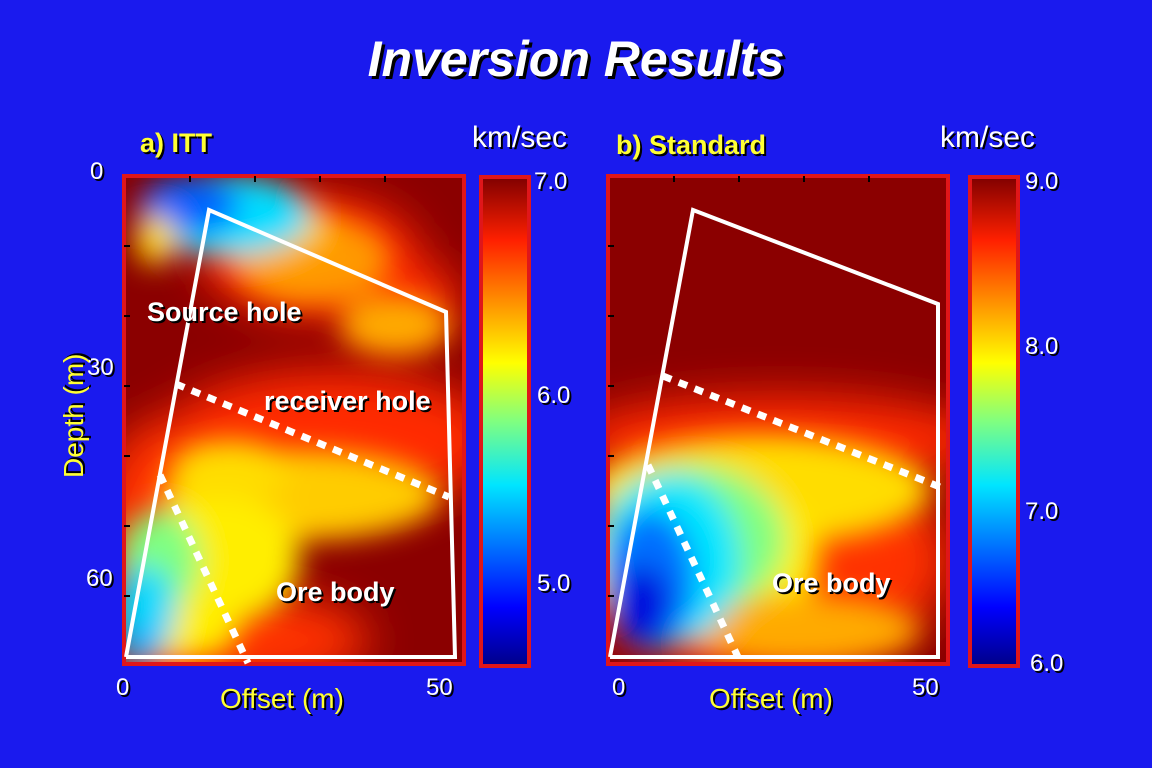 The image size is (1152, 768). What do you see at coordinates (505, 421) in the screenshot?
I see `itt-colorbar` at bounding box center [505, 421].